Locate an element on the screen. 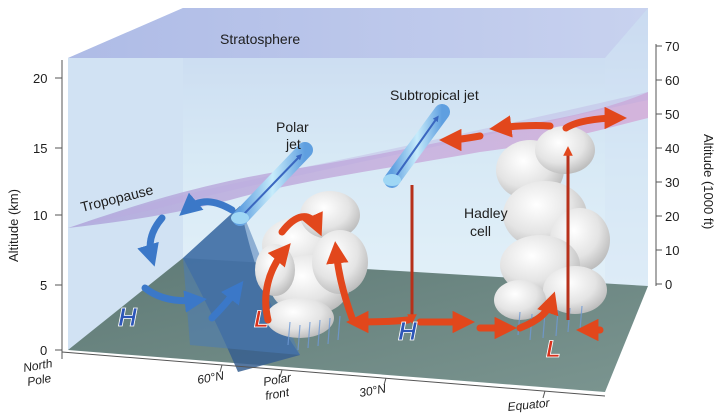 This screenshot has width=721, height=418. left-tick-5: 5 is located at coordinates (43, 285).